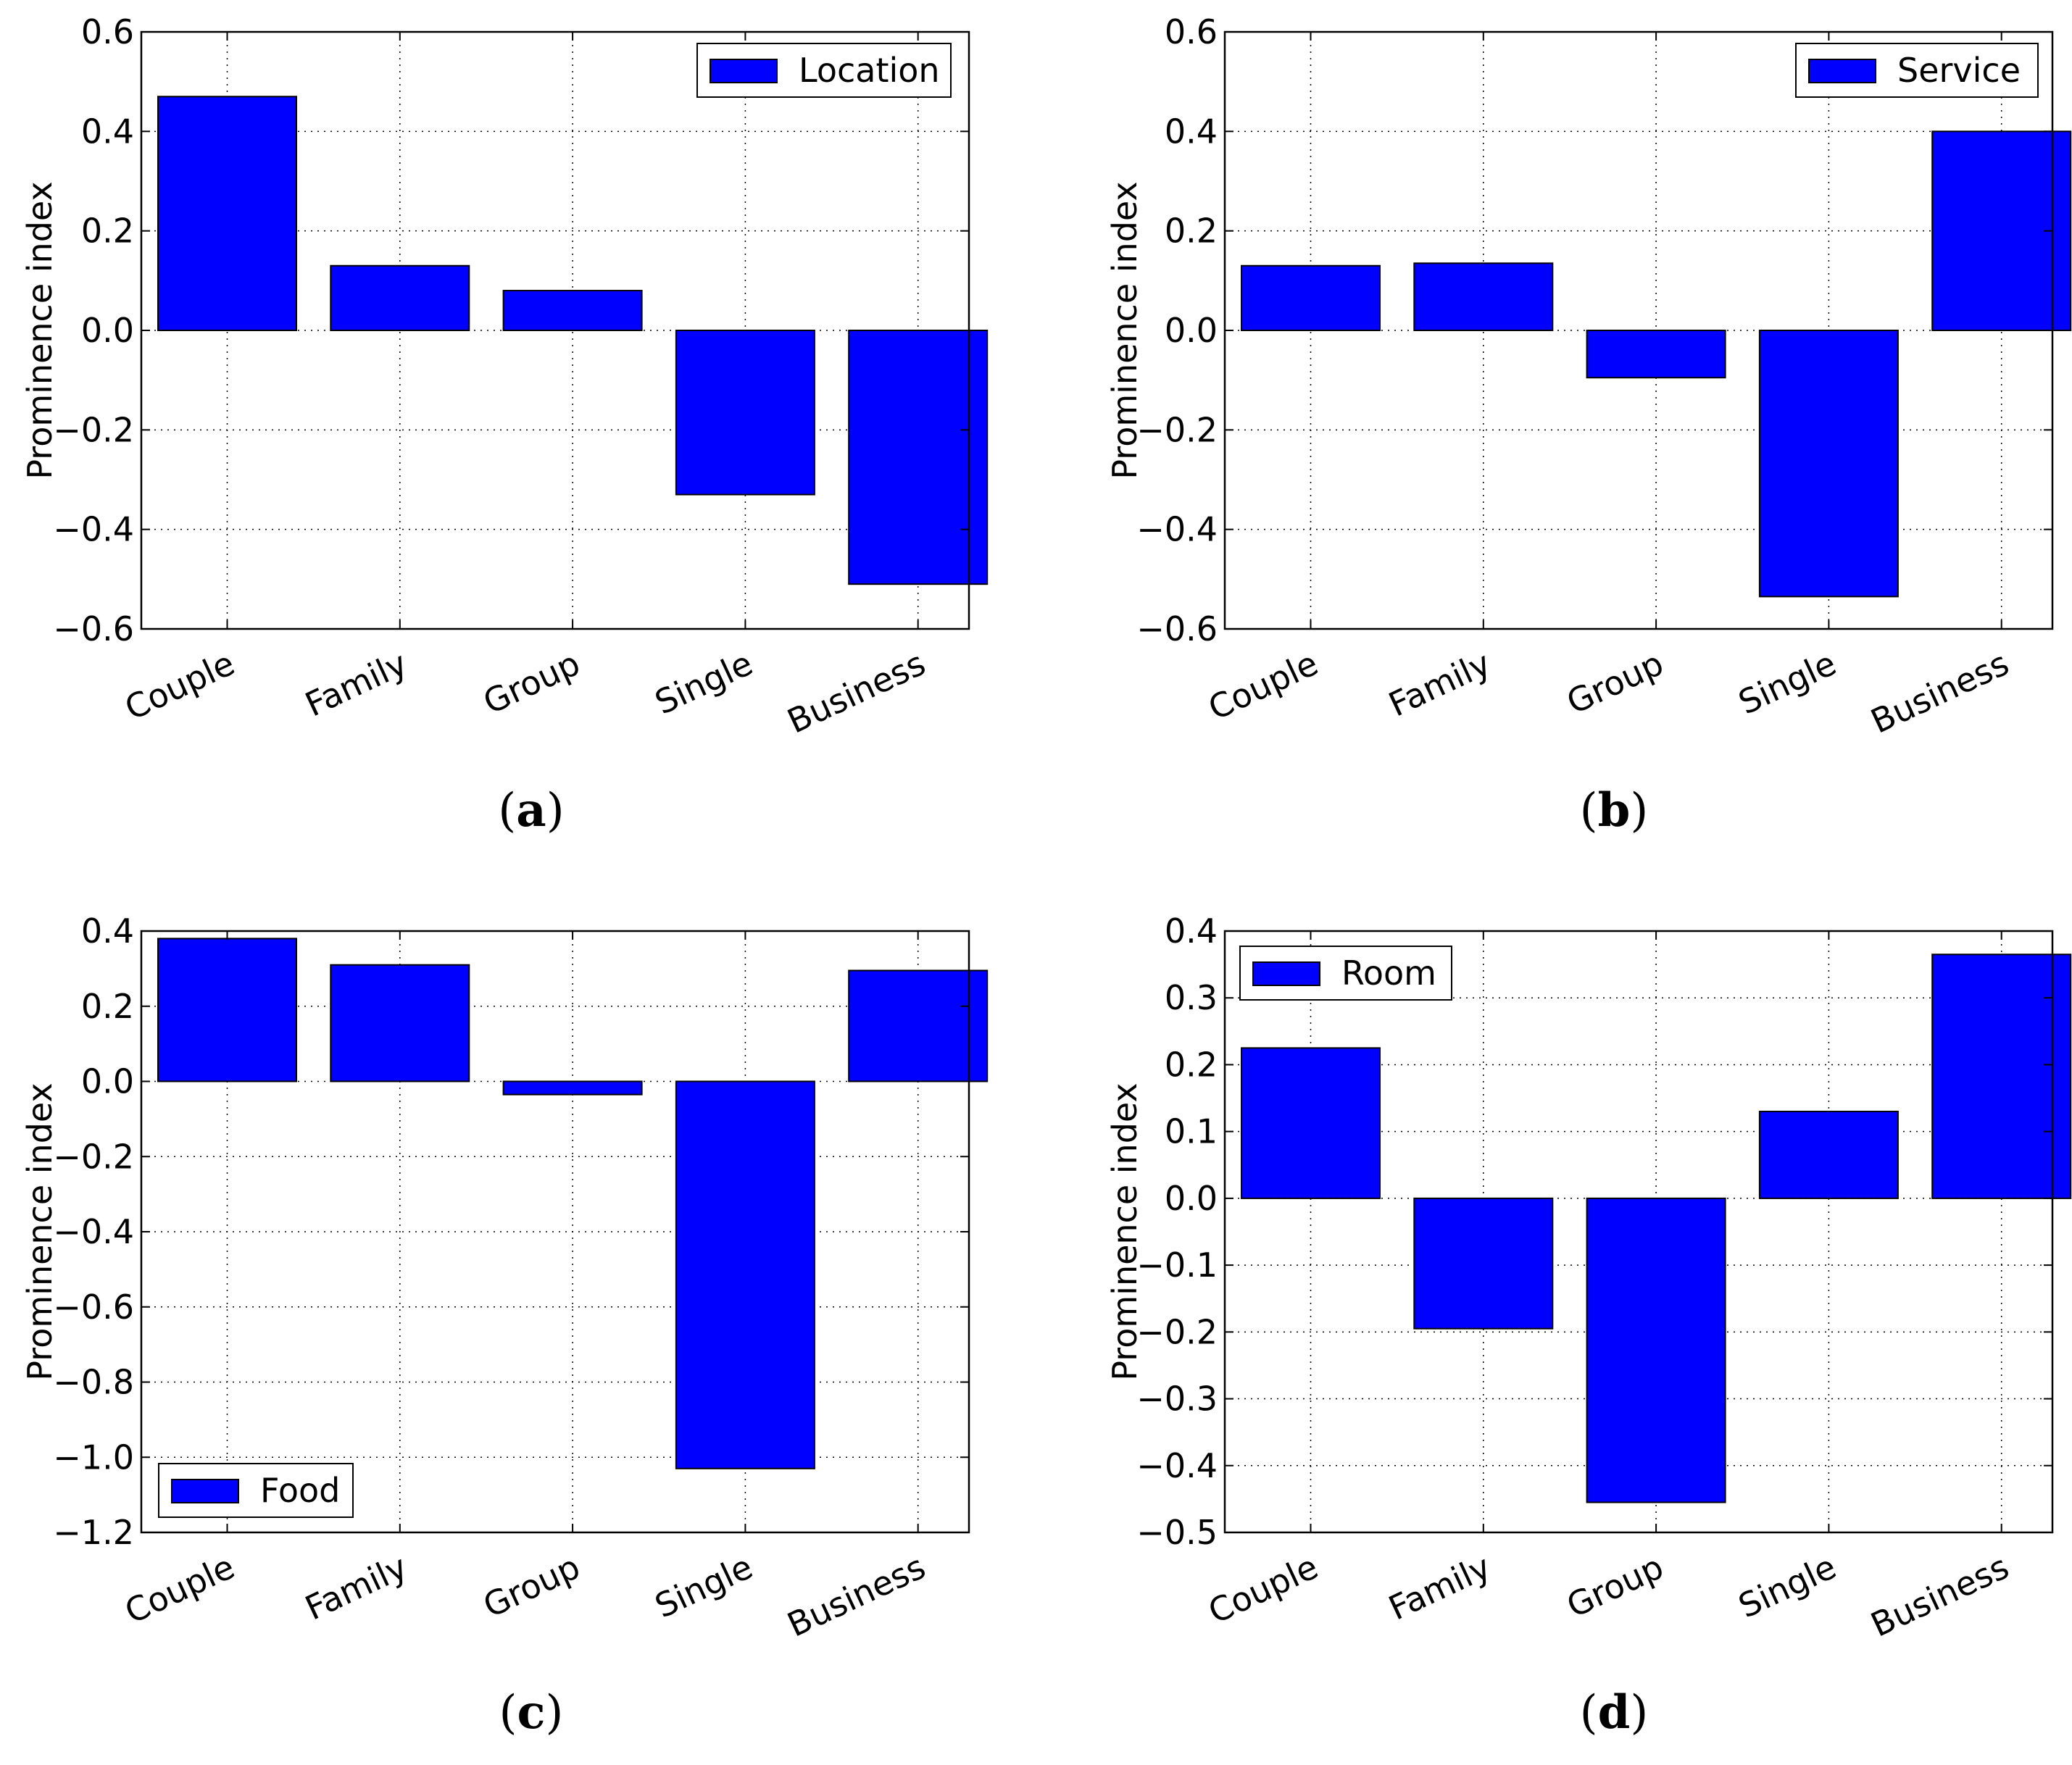  I want to click on panel-caption: (a), so click(531, 810).